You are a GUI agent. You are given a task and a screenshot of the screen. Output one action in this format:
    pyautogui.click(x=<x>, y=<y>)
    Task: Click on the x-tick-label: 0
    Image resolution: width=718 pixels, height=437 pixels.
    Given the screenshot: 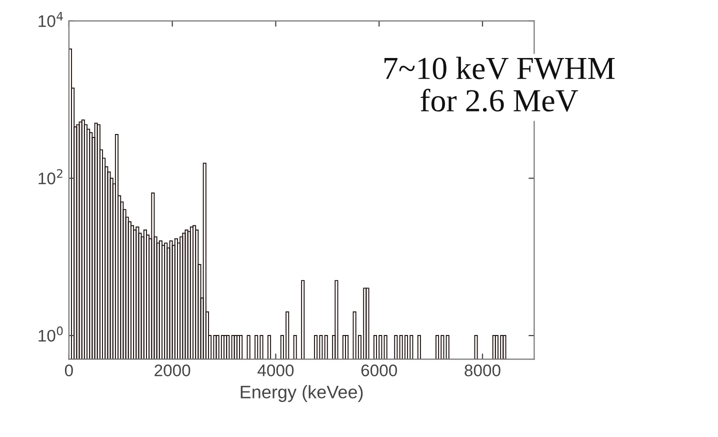 What is the action you would take?
    pyautogui.click(x=68, y=370)
    